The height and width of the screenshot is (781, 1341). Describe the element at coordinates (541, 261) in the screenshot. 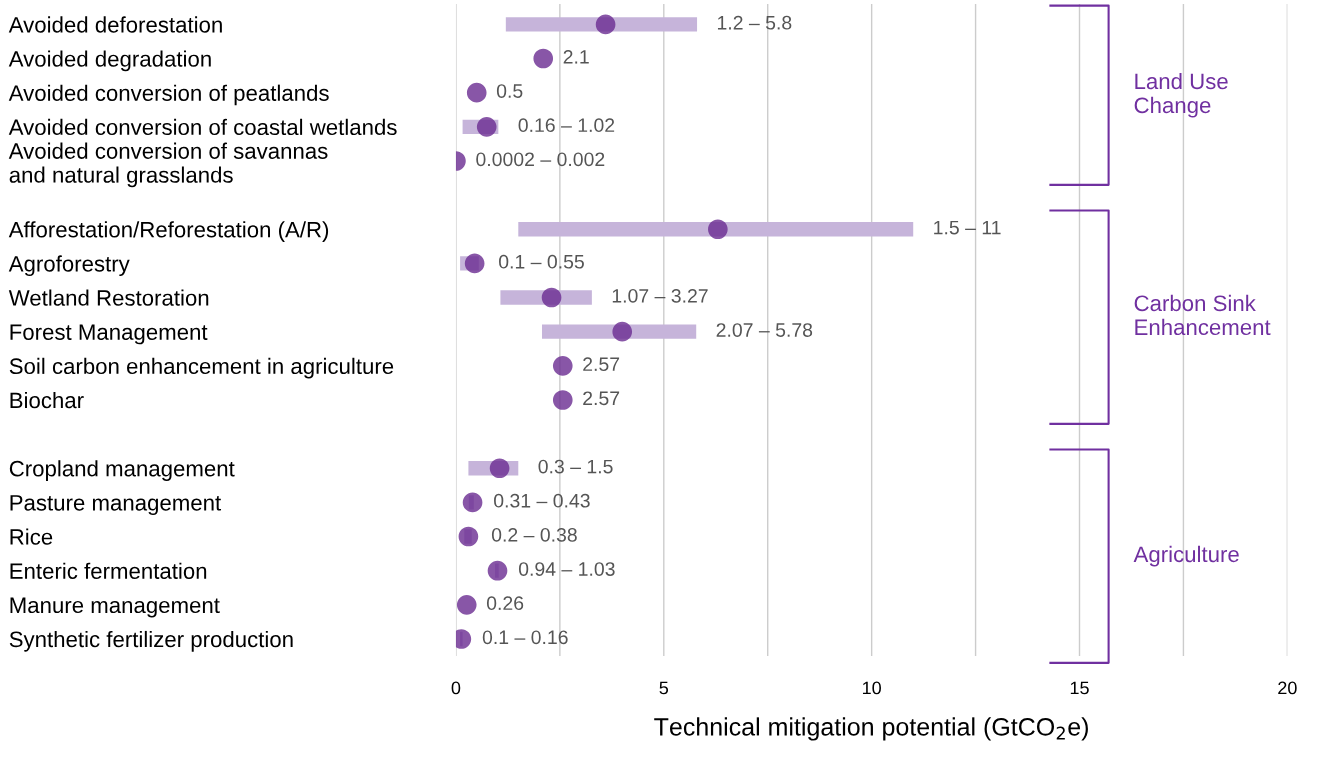

I see `annotation: 0.1 – 0.55` at that location.